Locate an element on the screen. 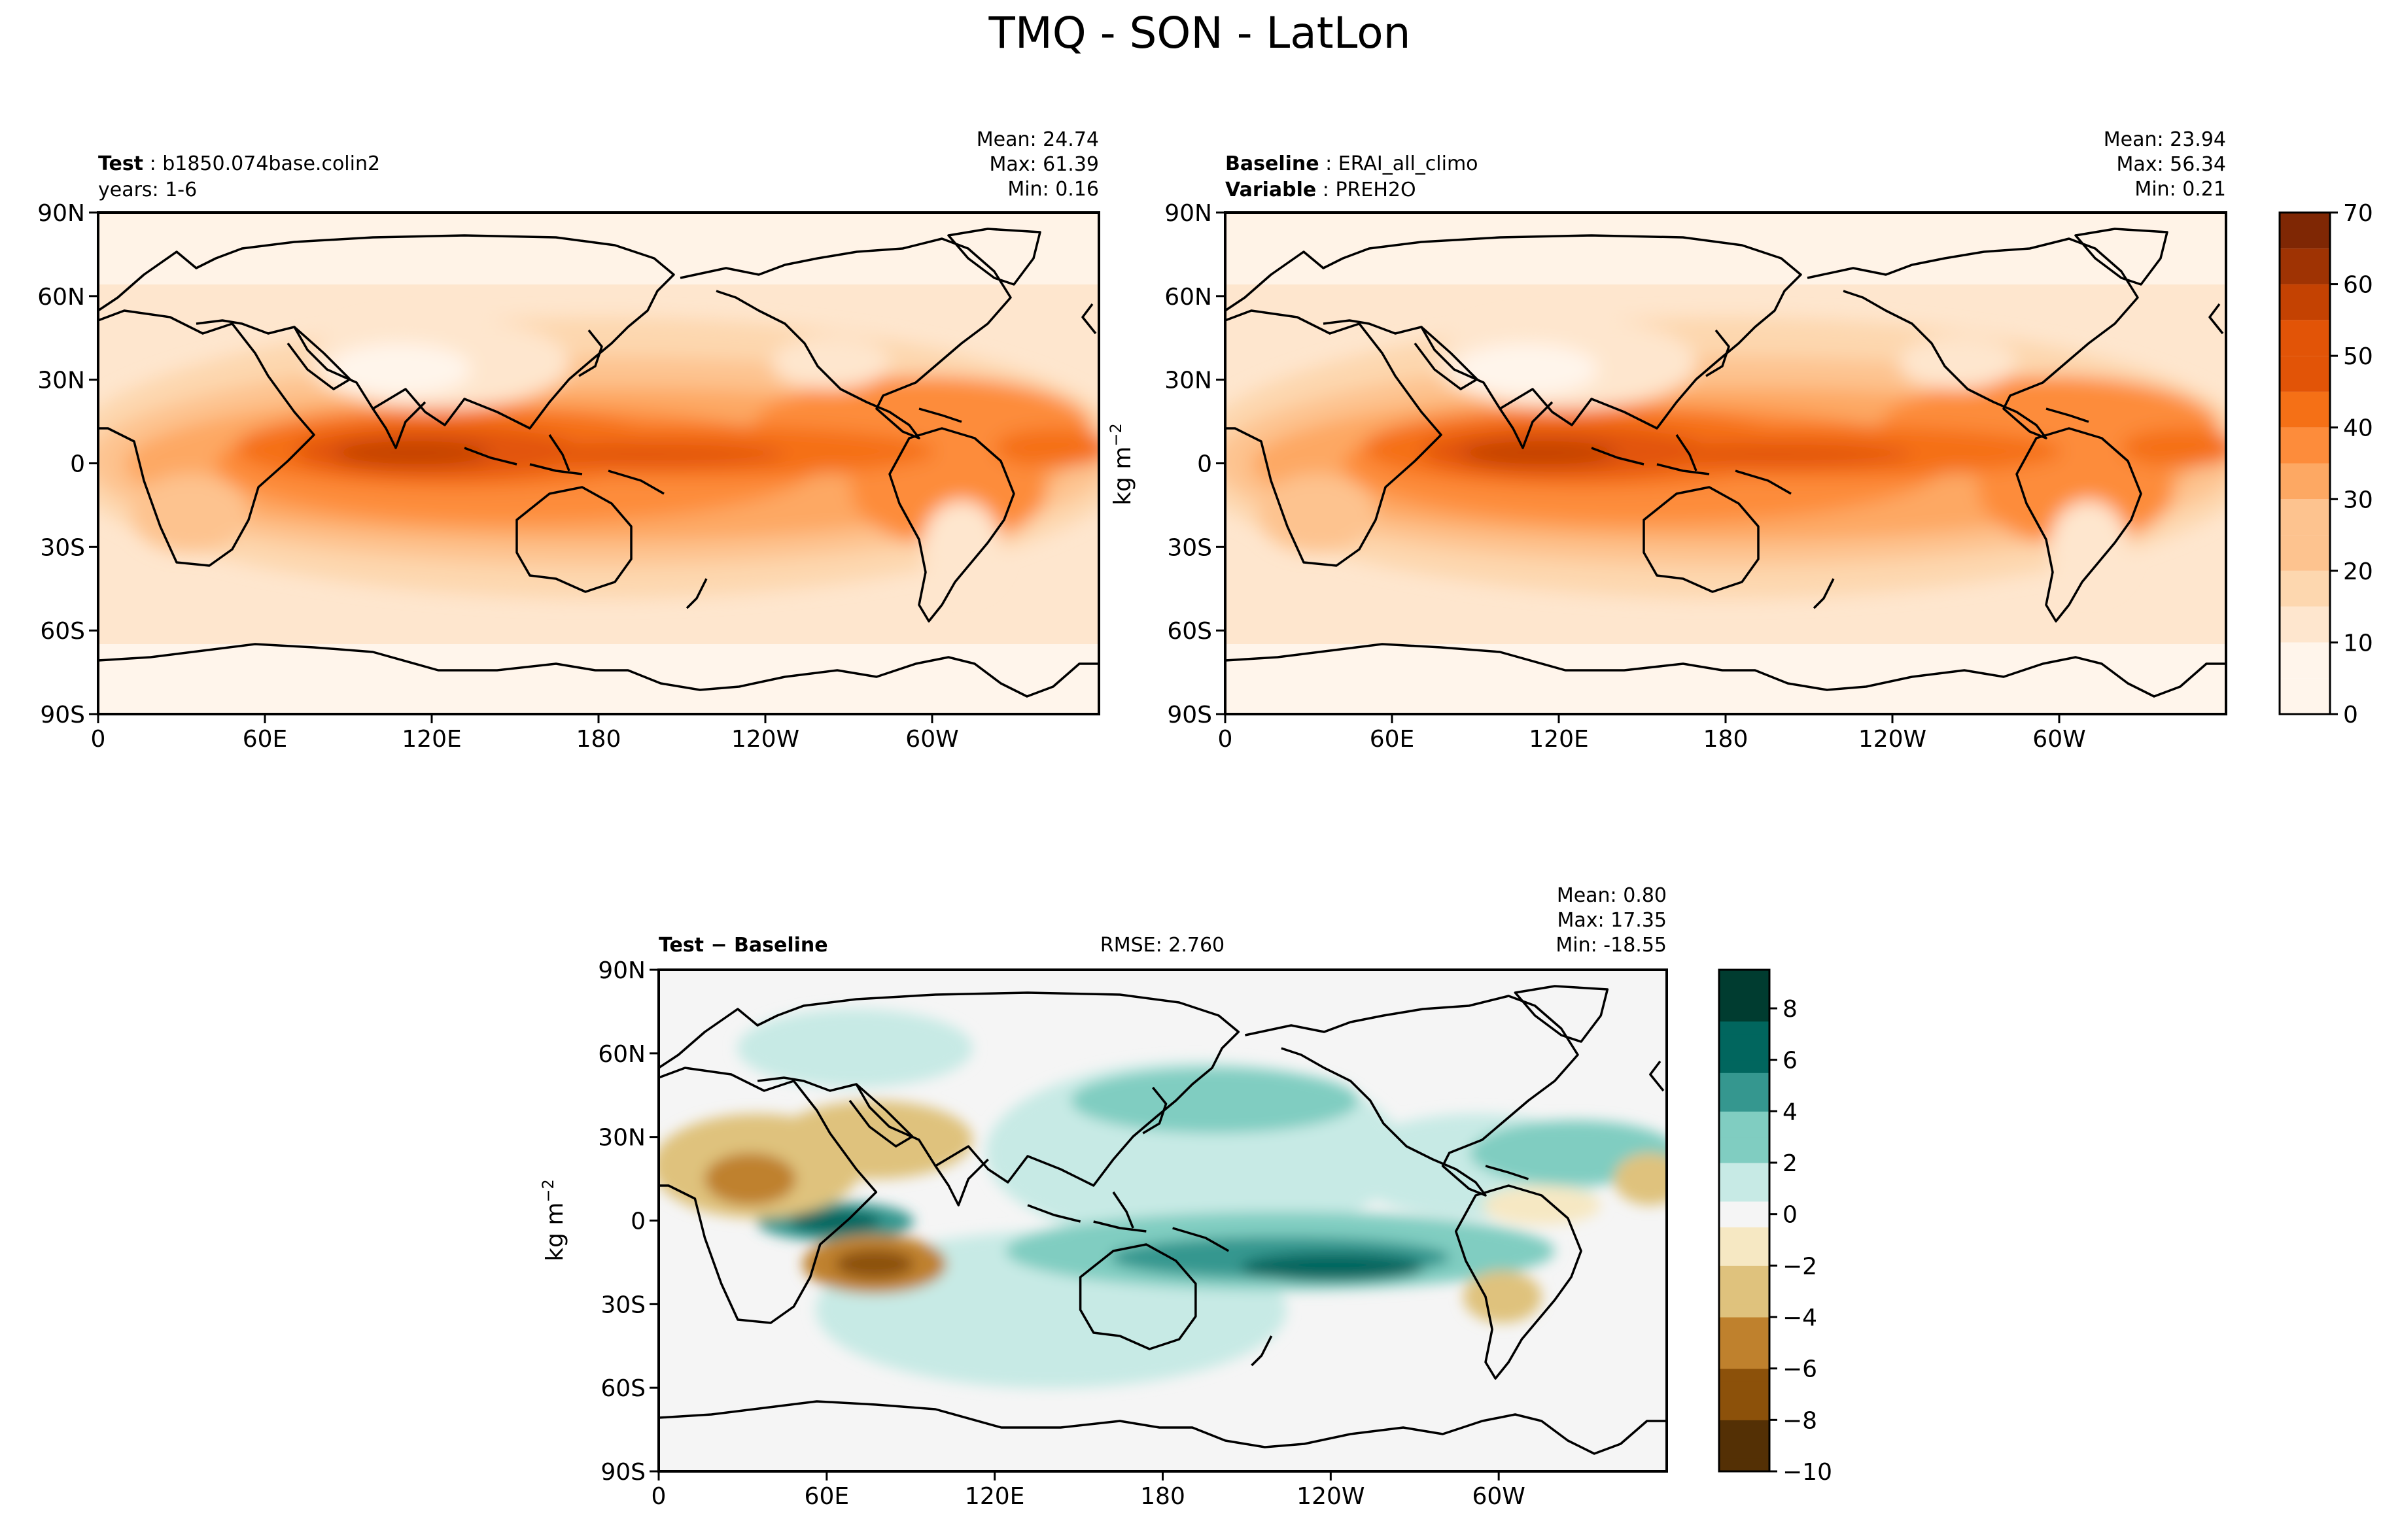 The image size is (2400, 1540). diff-xtick-label: 60E is located at coordinates (828, 1496).